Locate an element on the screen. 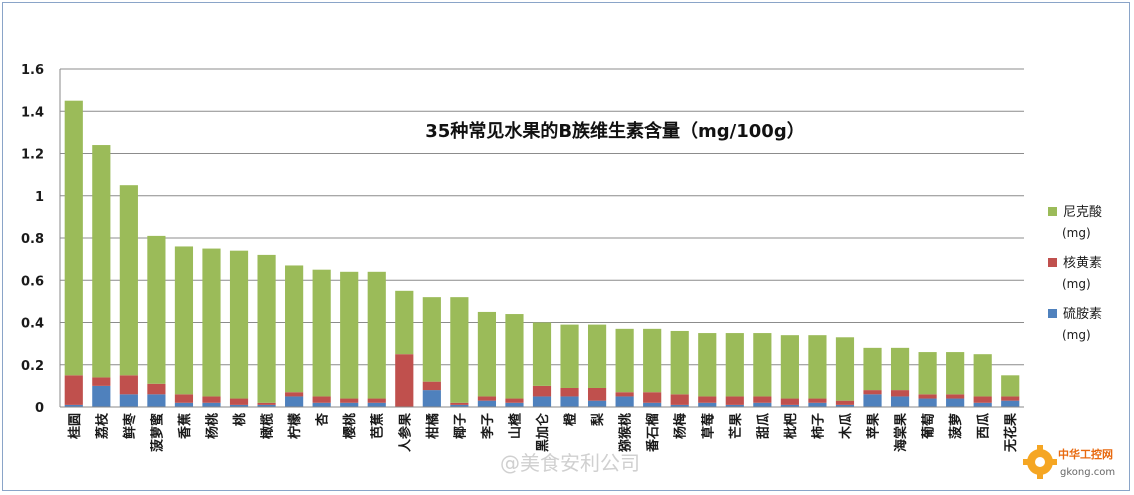 This screenshot has height=495, width=1134. x-tick-label: 桂圆 is located at coordinates (75, 426).